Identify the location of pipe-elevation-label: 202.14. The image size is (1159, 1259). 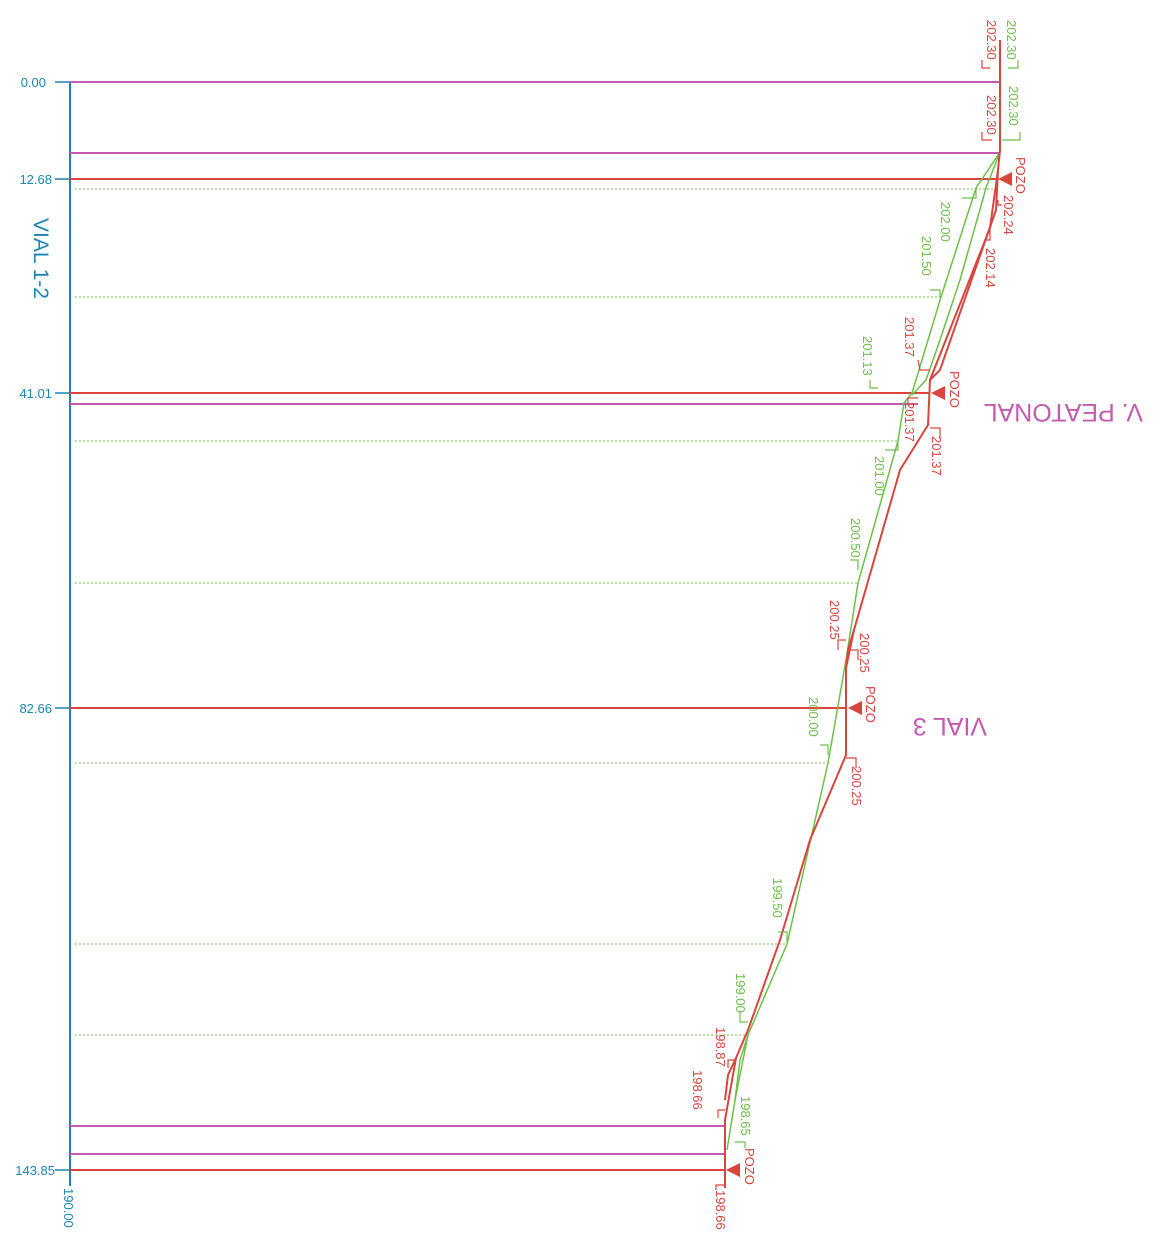
(990, 268).